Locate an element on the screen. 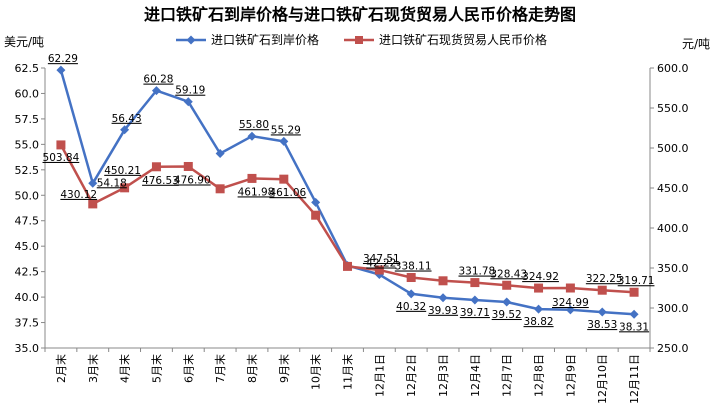  data-label-series-1: 39.52 is located at coordinates (507, 315).